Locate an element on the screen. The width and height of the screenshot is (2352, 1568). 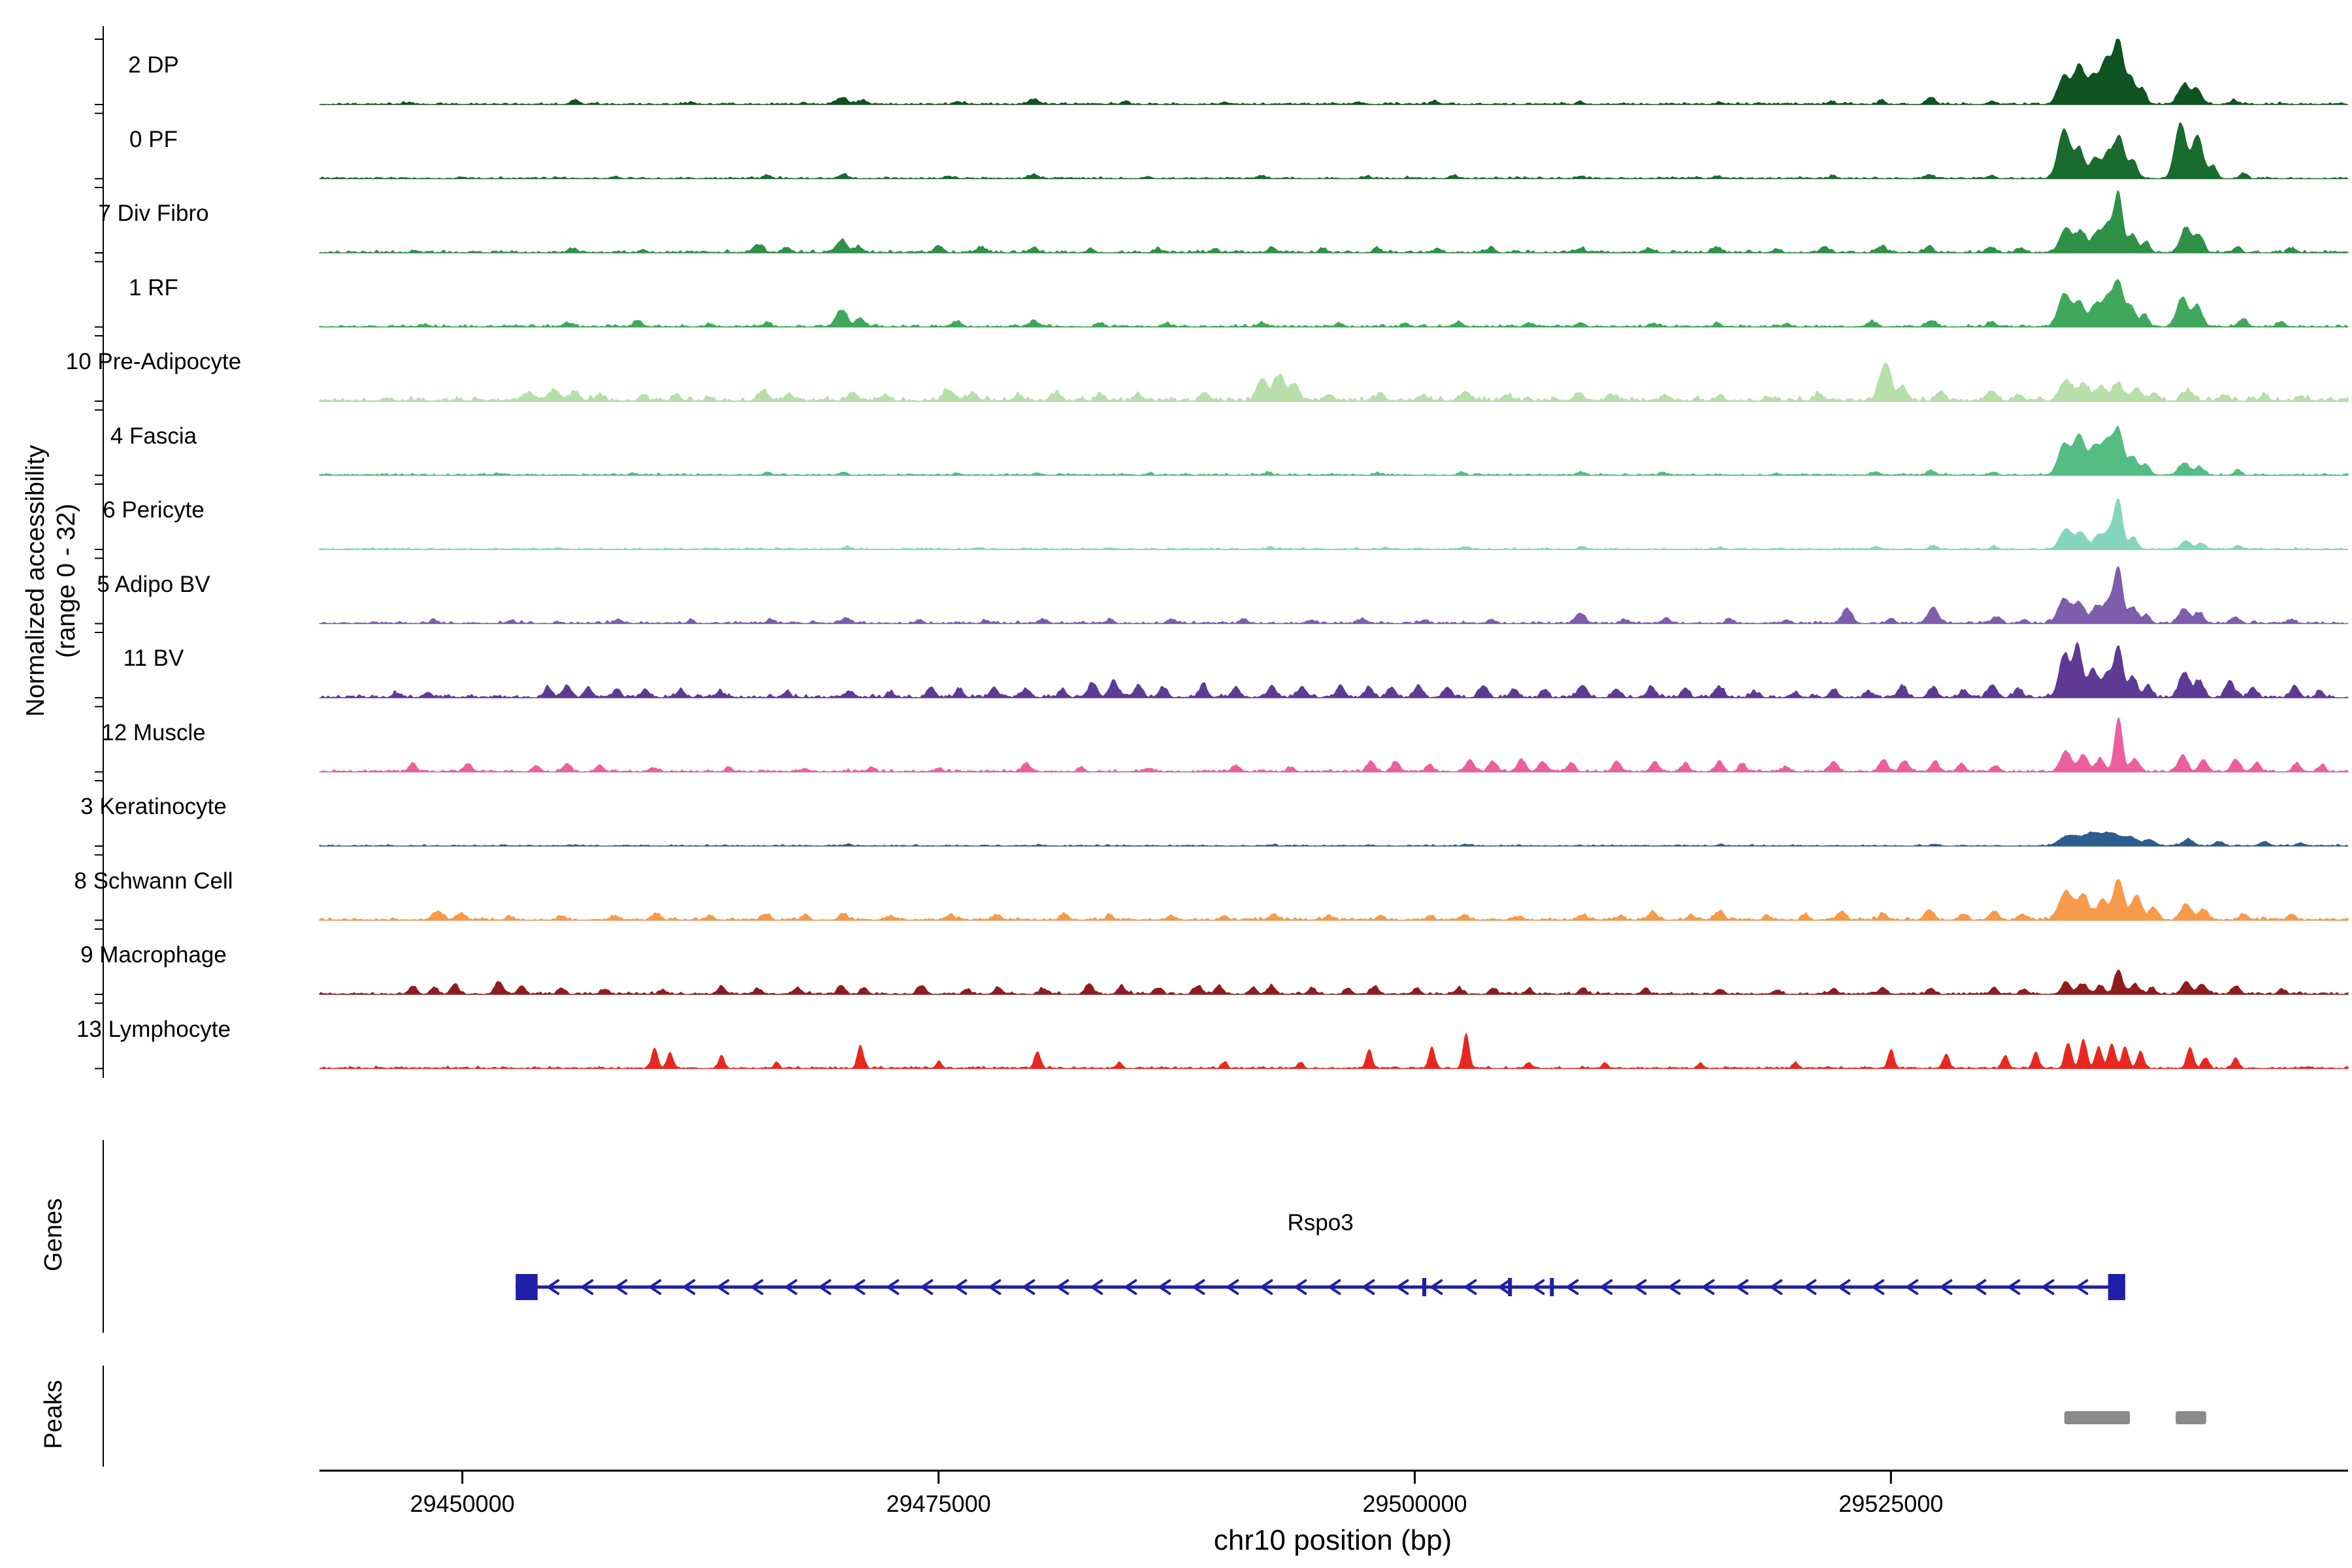
x-tick-label-29525000: 29525000 is located at coordinates (1891, 1503).